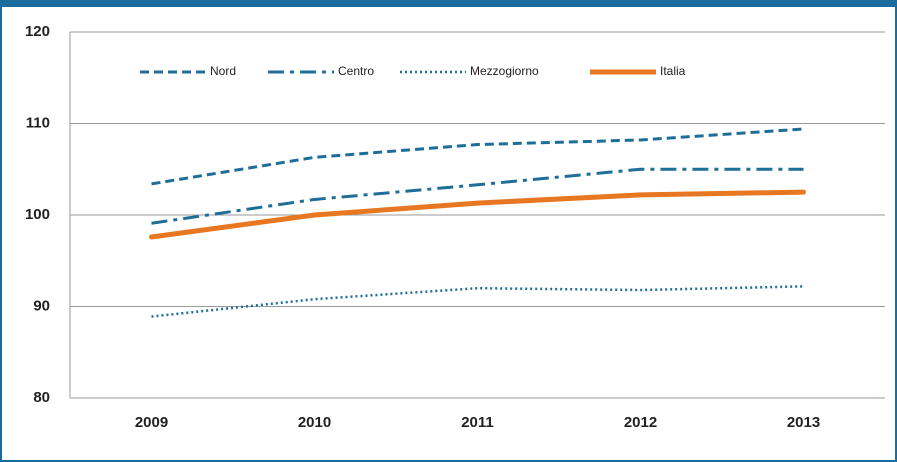 The height and width of the screenshot is (462, 897). What do you see at coordinates (41, 305) in the screenshot?
I see `y-tick-label: 90` at bounding box center [41, 305].